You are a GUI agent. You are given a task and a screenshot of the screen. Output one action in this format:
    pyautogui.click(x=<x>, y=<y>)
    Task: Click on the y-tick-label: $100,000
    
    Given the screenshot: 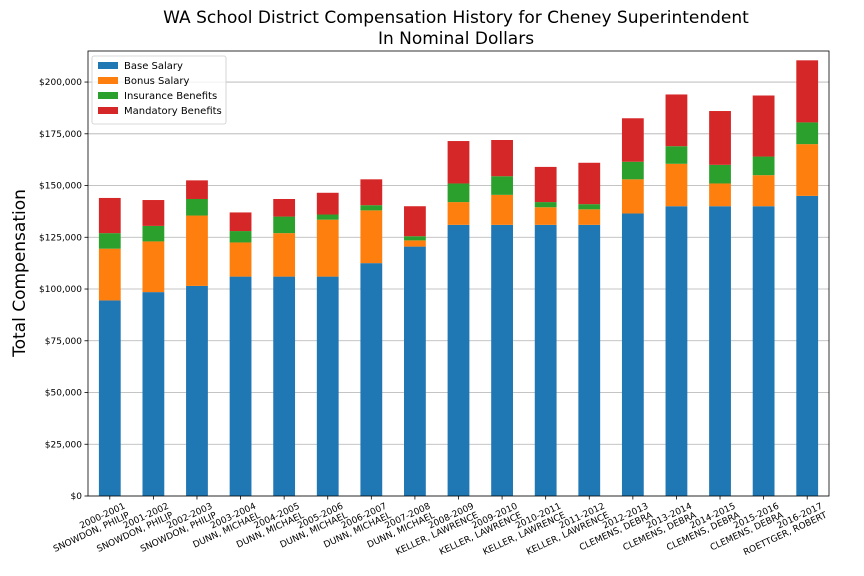 What is the action you would take?
    pyautogui.click(x=60, y=290)
    